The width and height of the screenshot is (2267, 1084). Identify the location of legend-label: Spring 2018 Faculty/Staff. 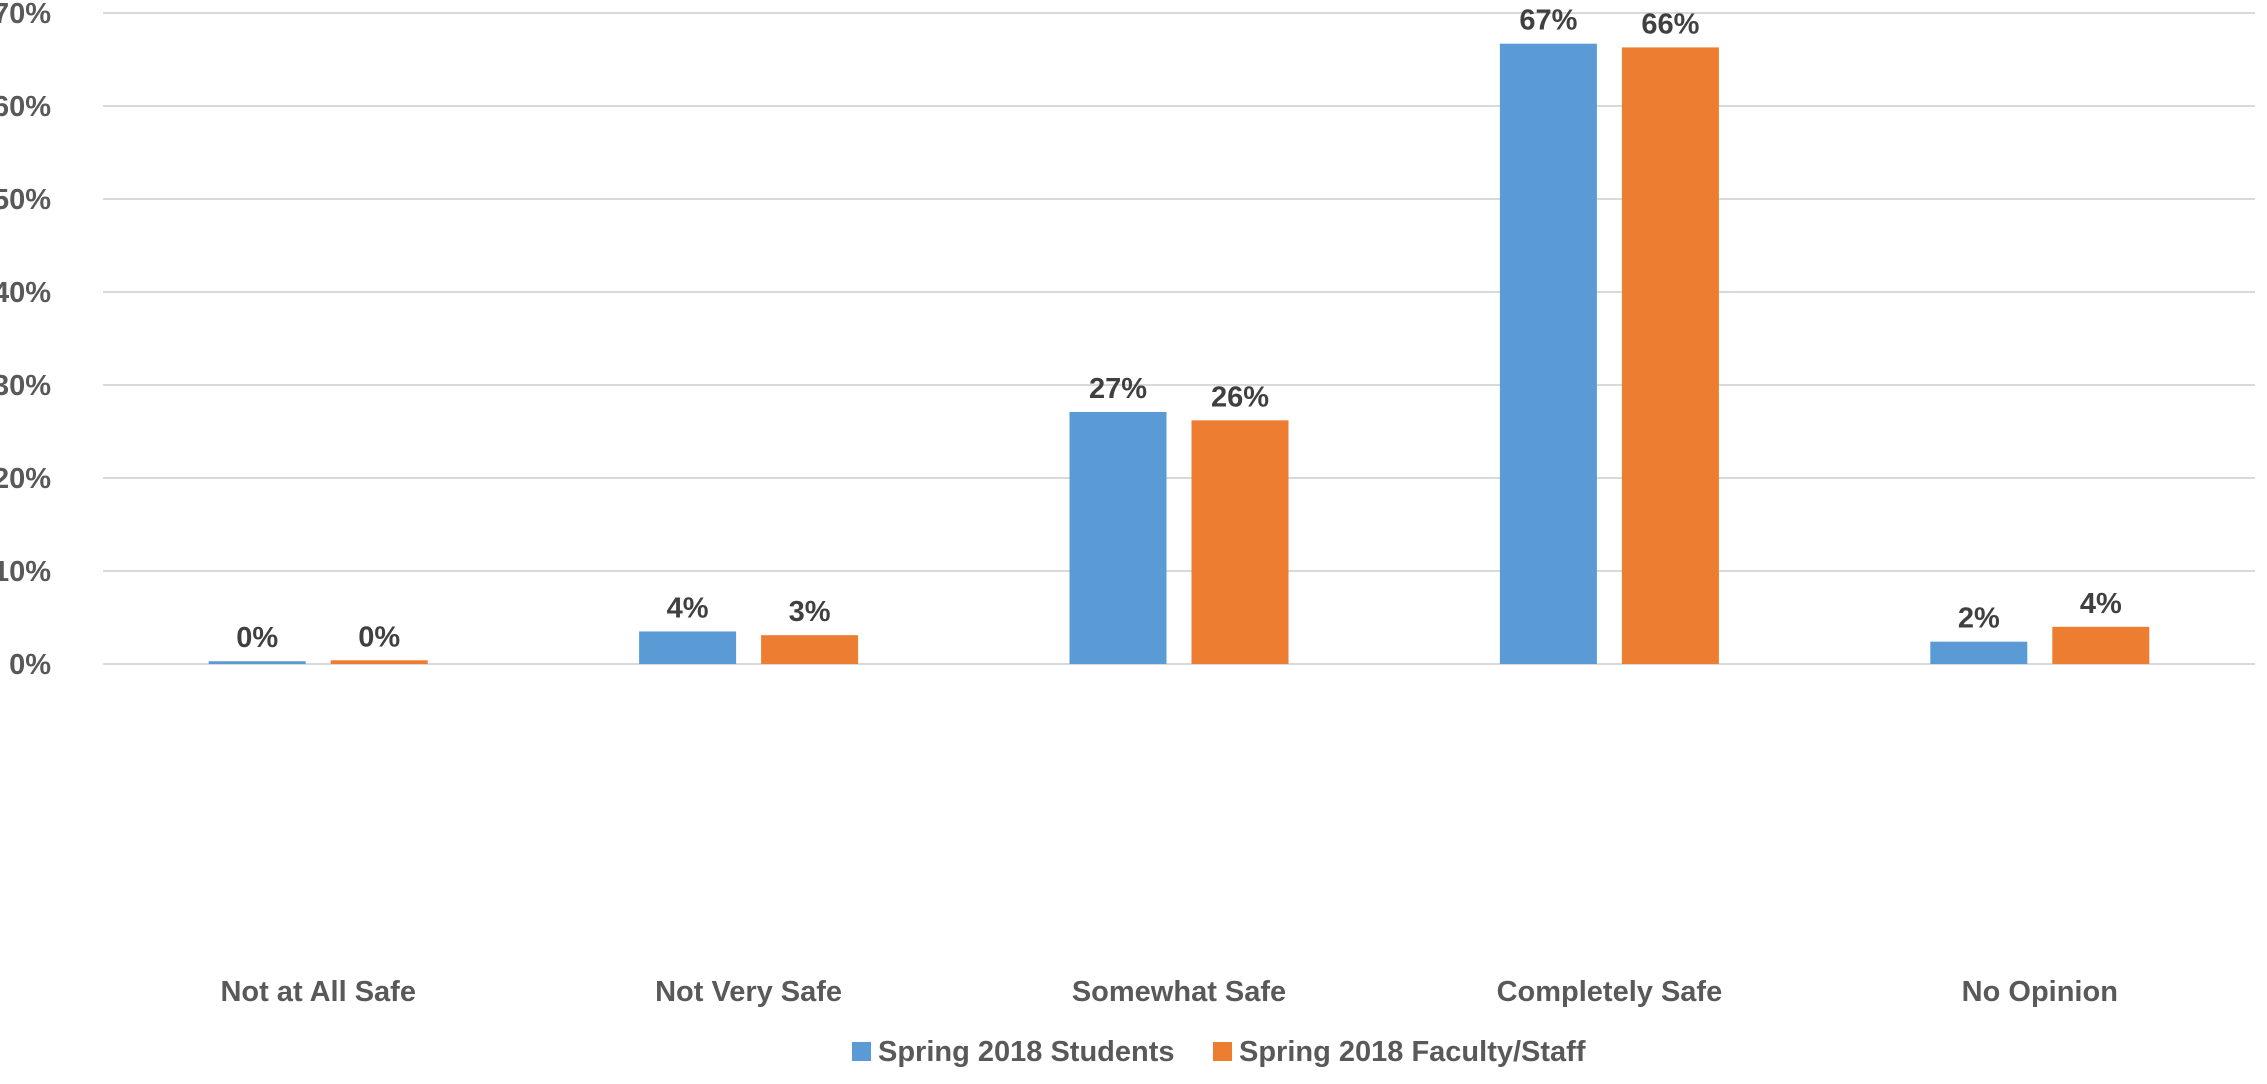
(1412, 1052).